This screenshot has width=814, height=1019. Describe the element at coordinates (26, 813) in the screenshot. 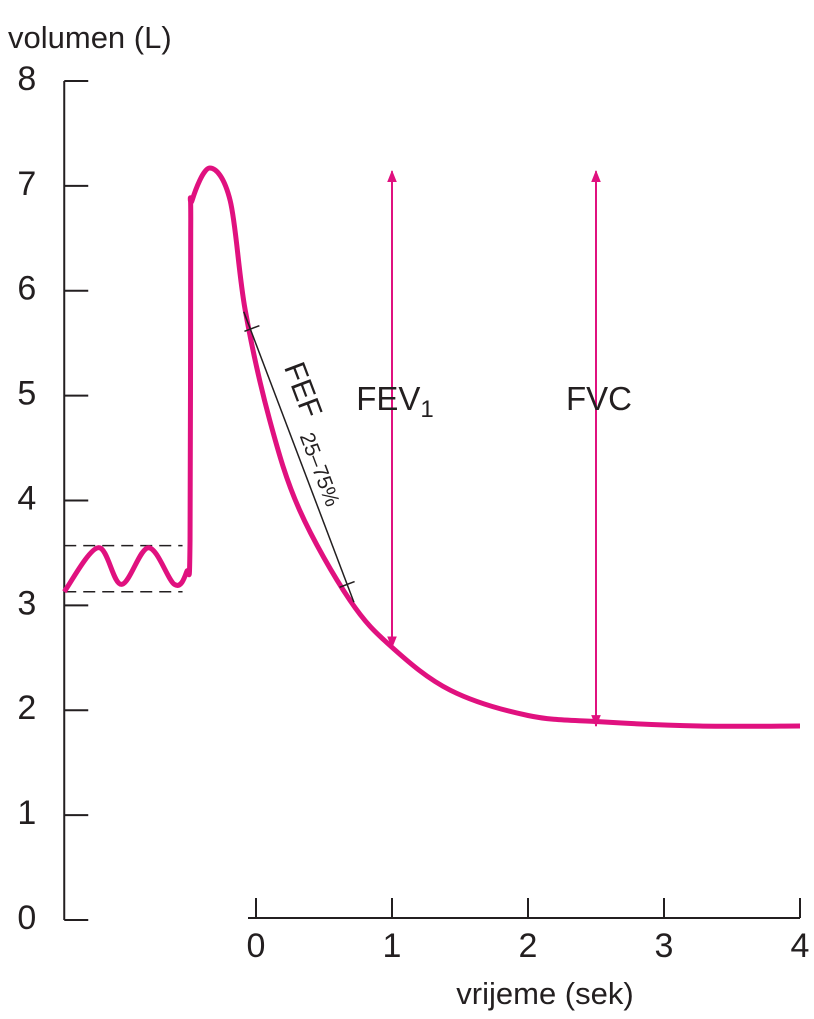

I see `y-tick-label: 1` at that location.